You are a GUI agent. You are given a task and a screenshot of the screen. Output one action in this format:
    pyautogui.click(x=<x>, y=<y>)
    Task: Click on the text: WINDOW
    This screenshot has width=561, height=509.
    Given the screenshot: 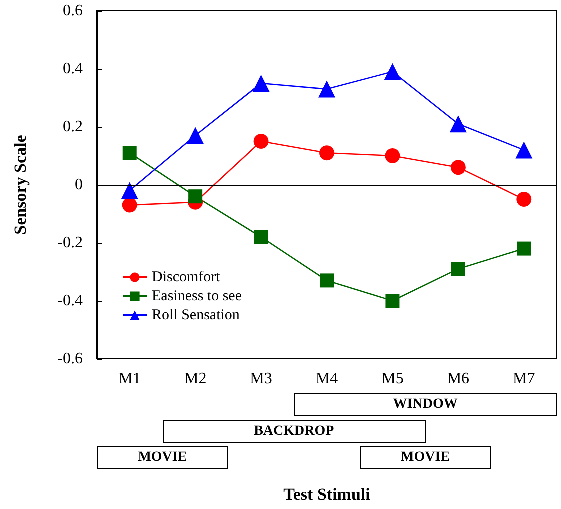 What is the action you would take?
    pyautogui.click(x=425, y=404)
    